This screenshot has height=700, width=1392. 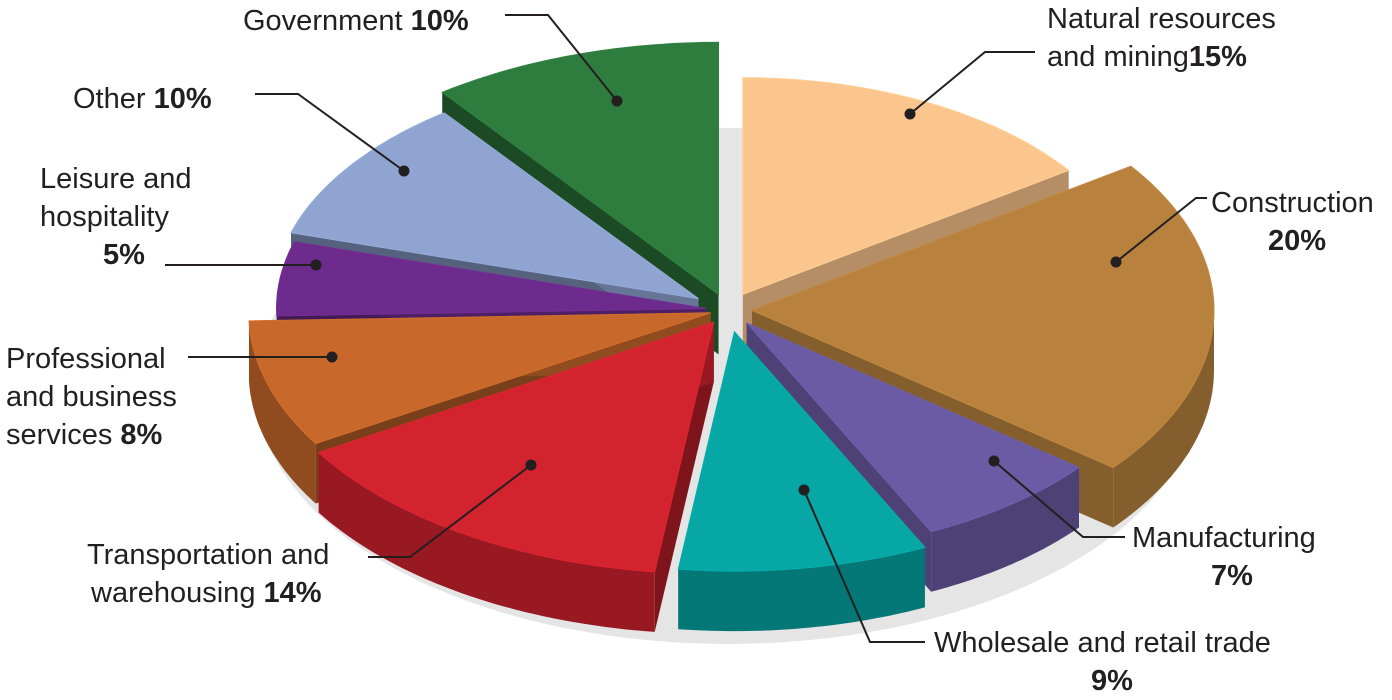 What do you see at coordinates (801, 589) in the screenshot?
I see `slice-rim-wholesale` at bounding box center [801, 589].